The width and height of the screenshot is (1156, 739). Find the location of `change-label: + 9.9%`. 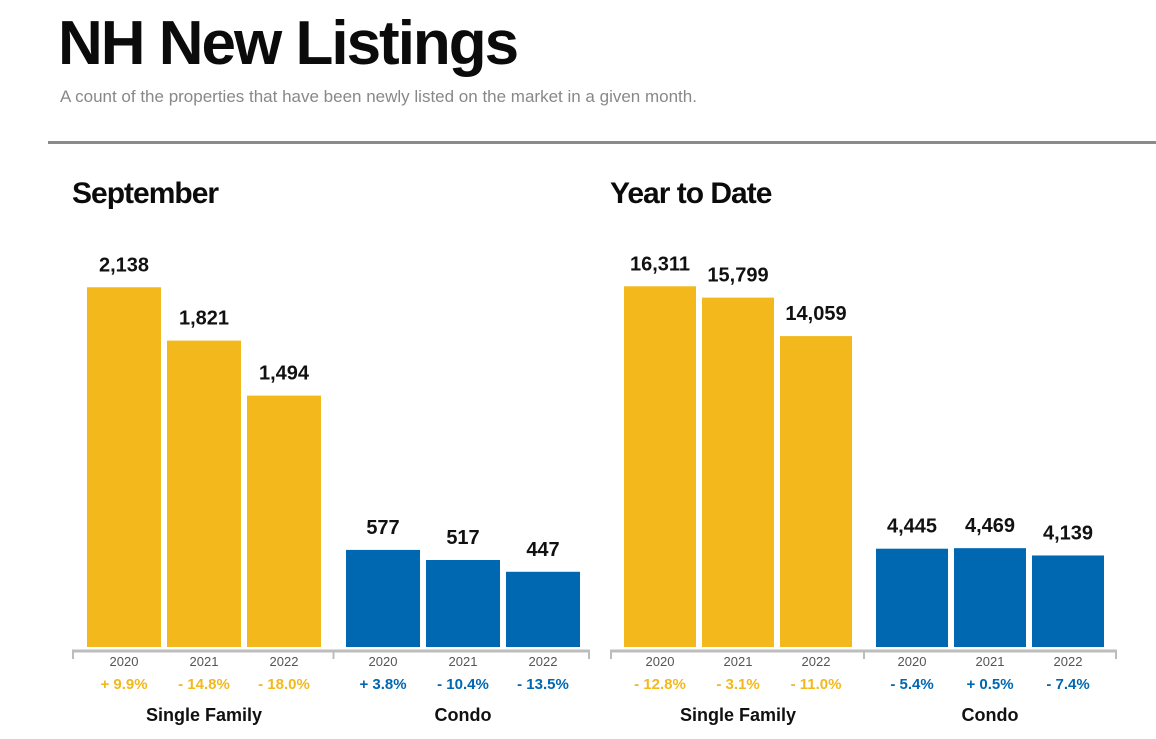

change-label: + 9.9% is located at coordinates (123, 684).